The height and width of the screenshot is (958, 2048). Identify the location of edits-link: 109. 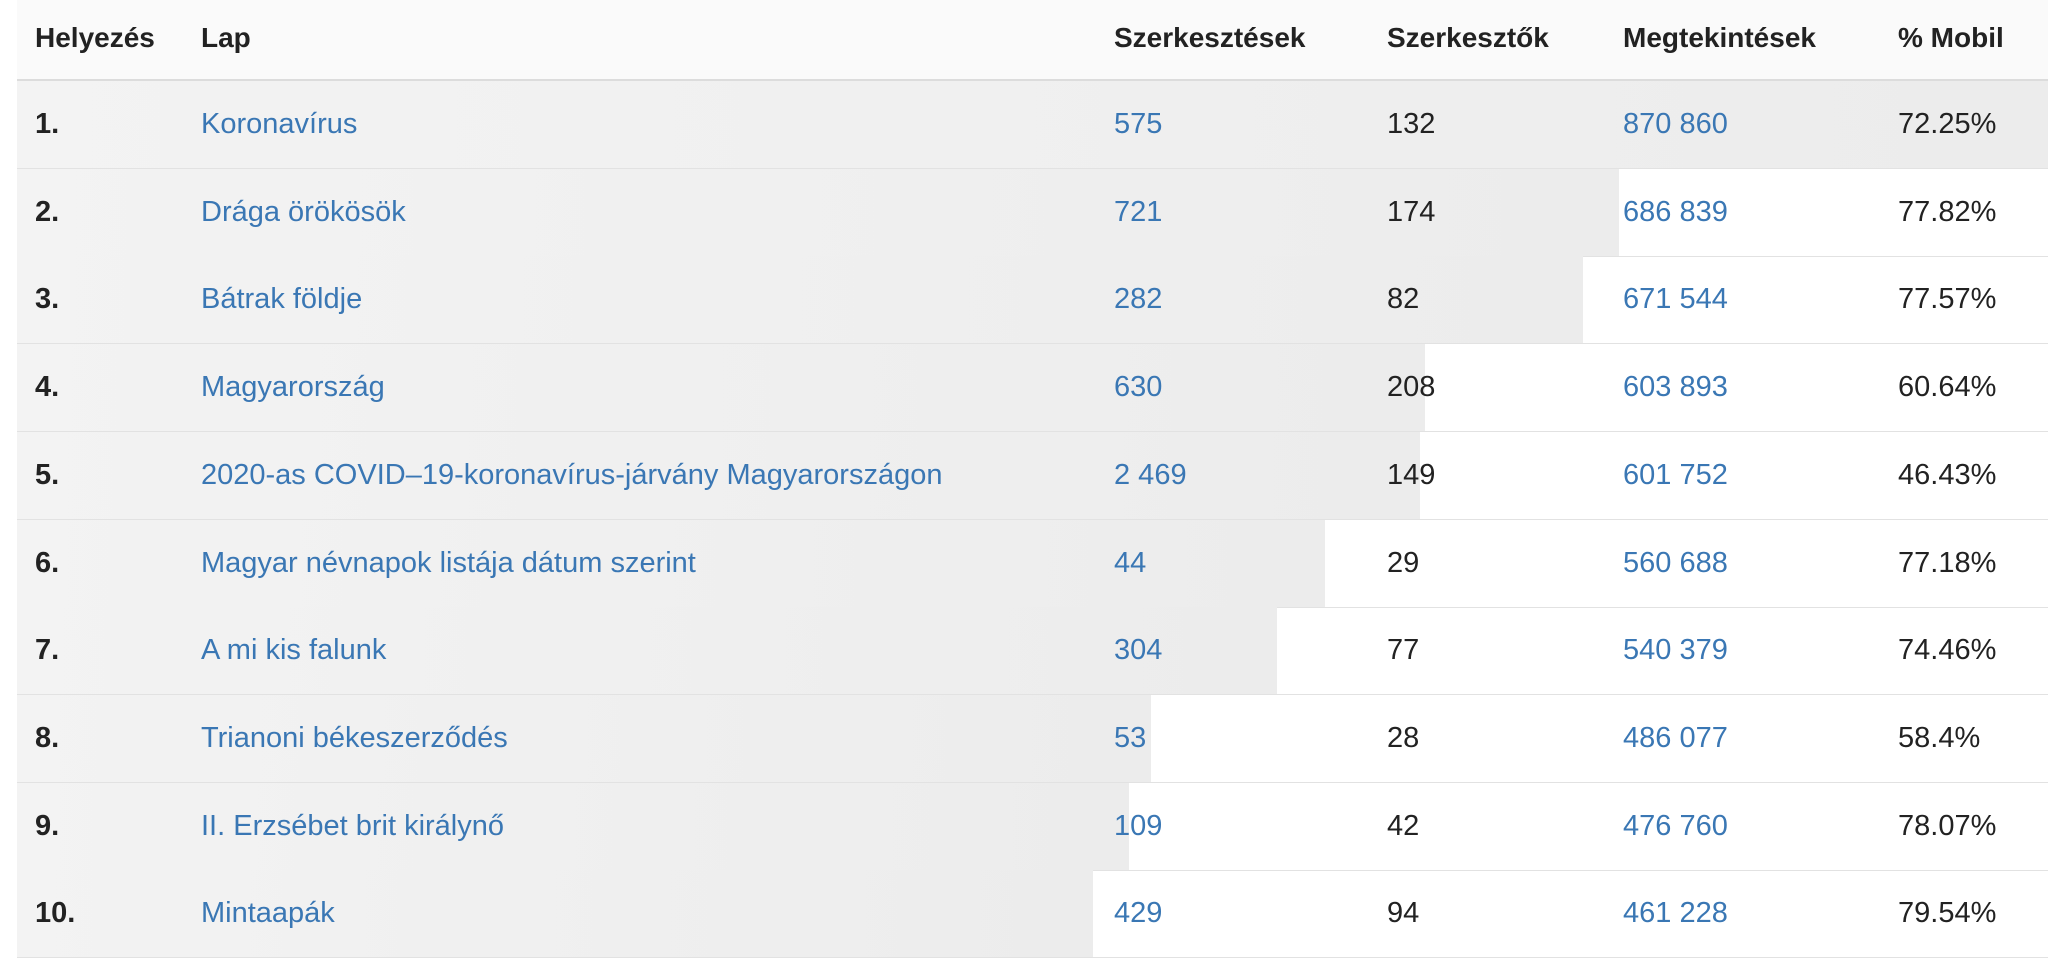
(1138, 825).